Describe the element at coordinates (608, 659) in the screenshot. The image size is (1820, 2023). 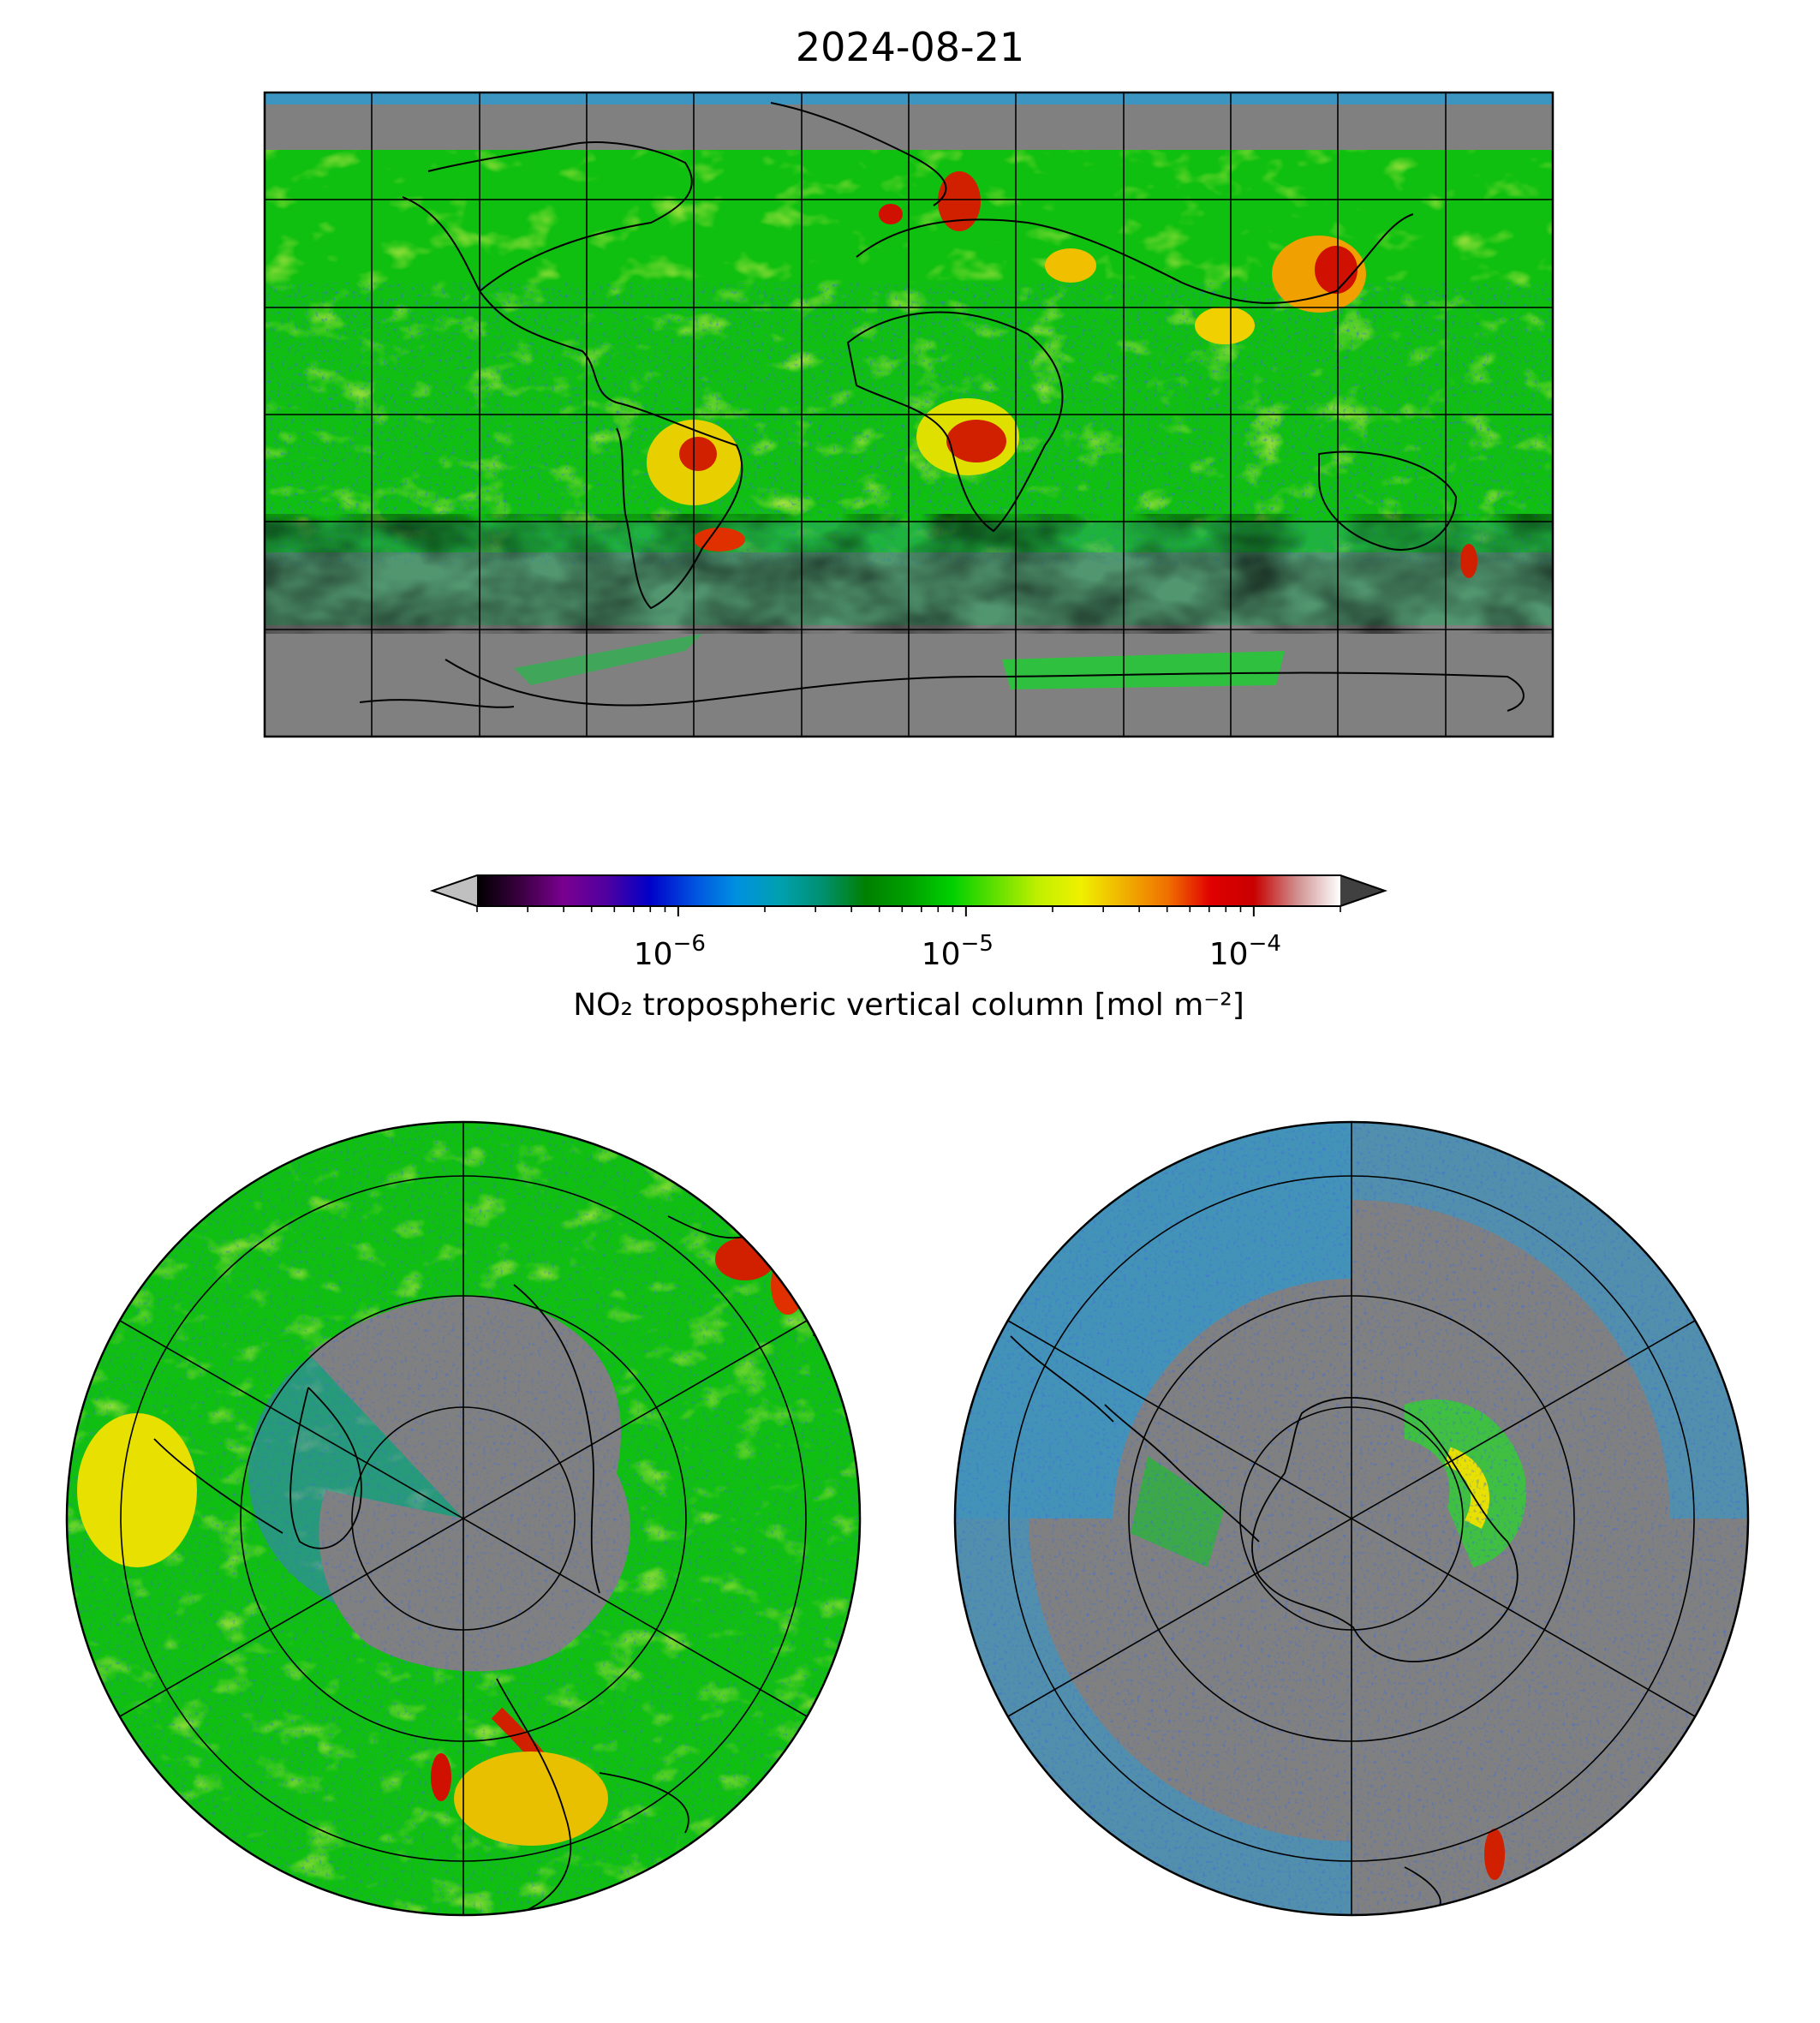
I see `global-drake-swath` at that location.